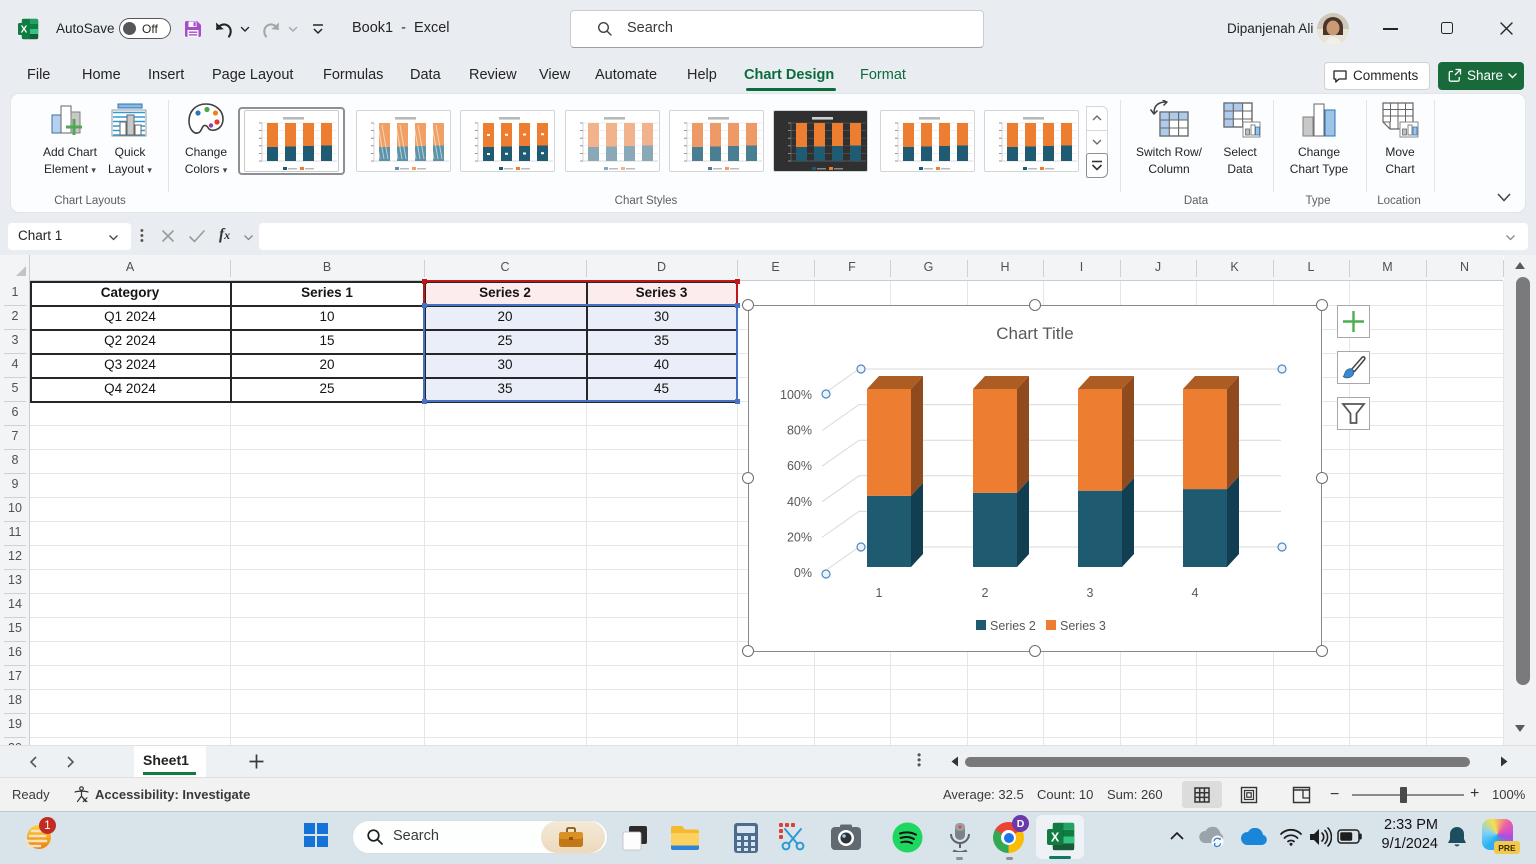 The image size is (1536, 864). Describe the element at coordinates (879, 593) in the screenshot. I see `svg-text: 1` at that location.